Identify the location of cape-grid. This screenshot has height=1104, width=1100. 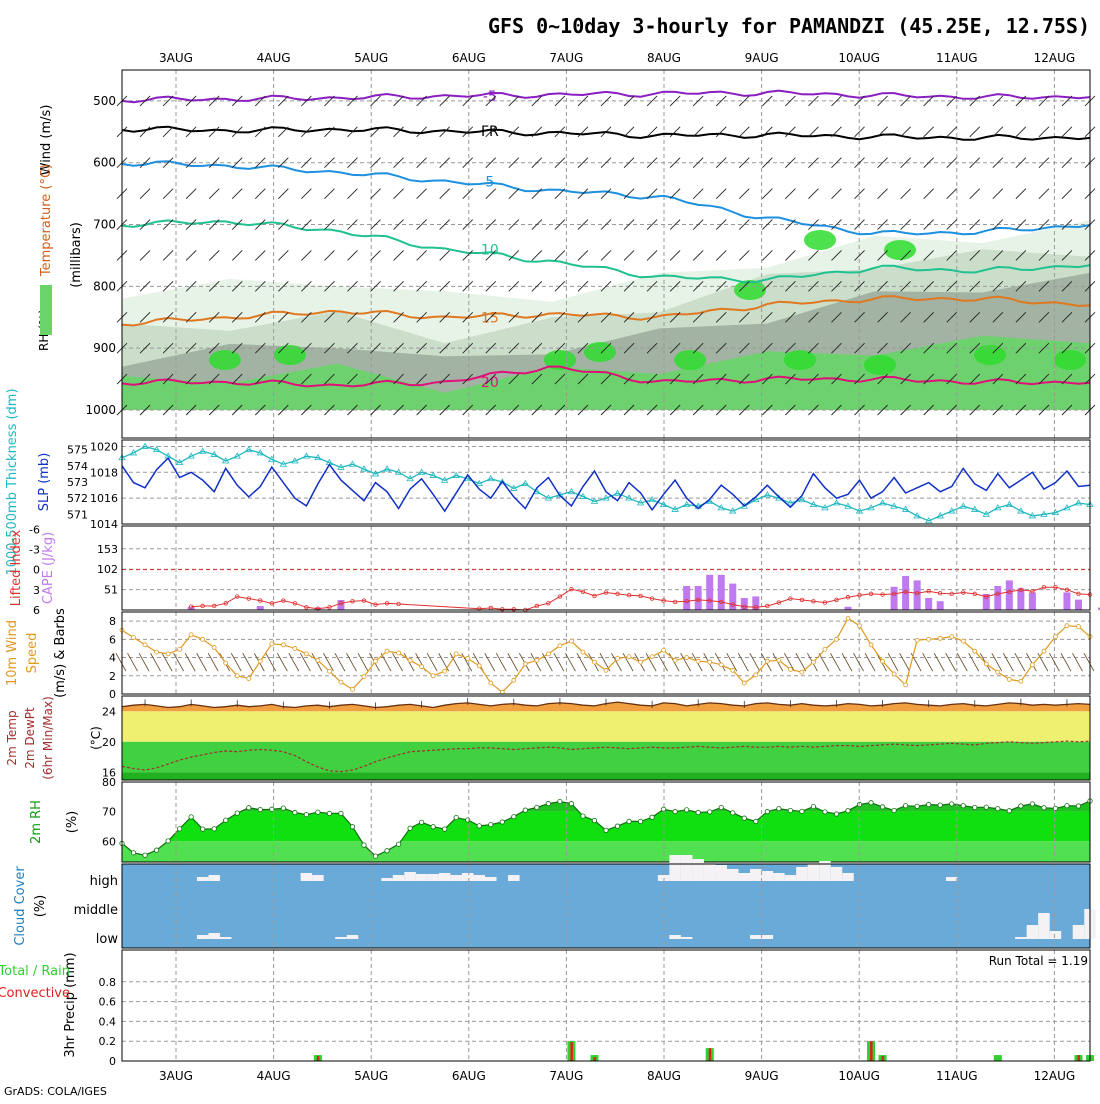
(615, 568).